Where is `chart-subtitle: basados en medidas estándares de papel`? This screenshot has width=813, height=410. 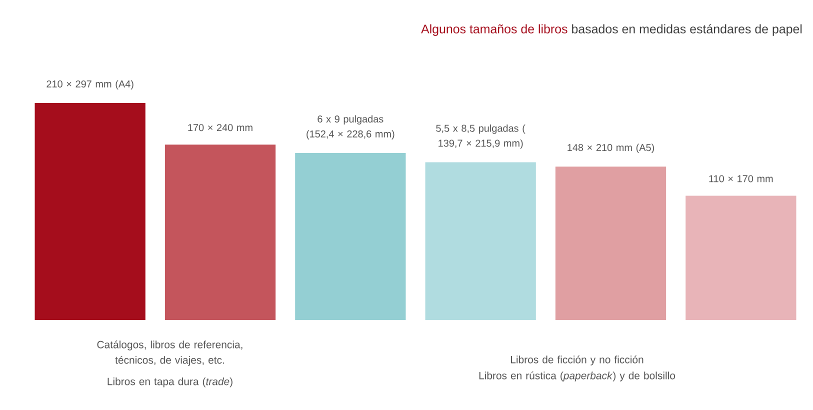
chart-subtitle: basados en medidas estándares de papel is located at coordinates (687, 30).